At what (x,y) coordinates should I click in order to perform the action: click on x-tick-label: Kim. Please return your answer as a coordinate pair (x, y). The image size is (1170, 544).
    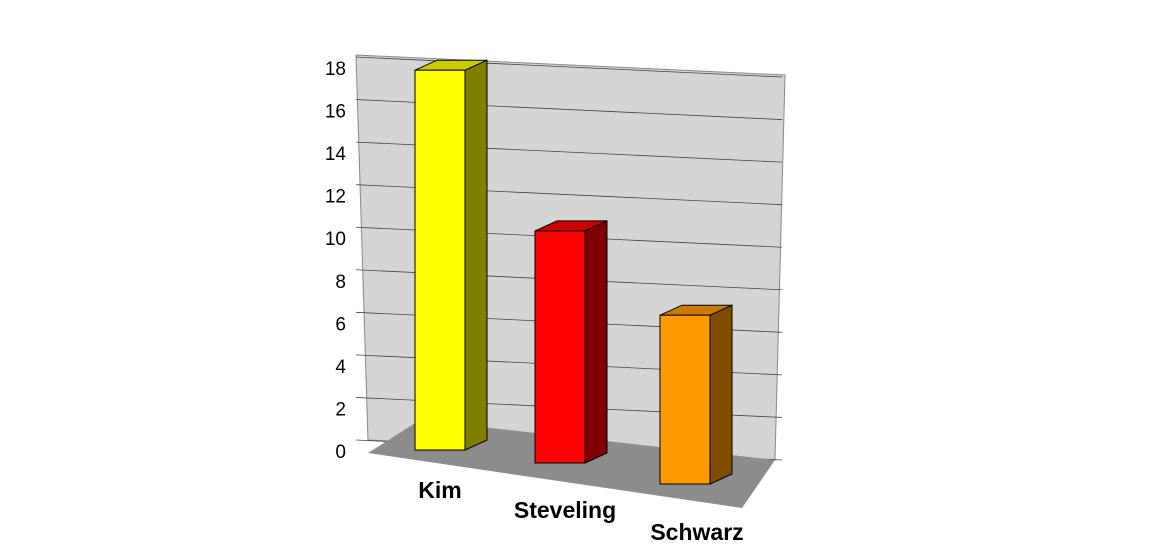
    Looking at the image, I should click on (439, 490).